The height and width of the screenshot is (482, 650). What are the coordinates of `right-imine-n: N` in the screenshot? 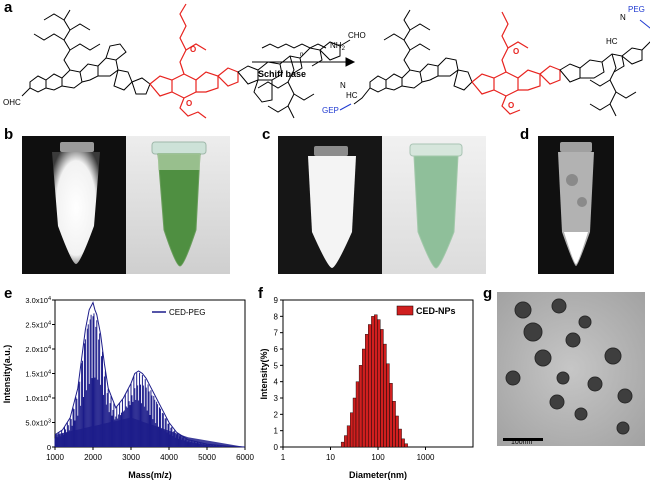 It's located at (623, 17).